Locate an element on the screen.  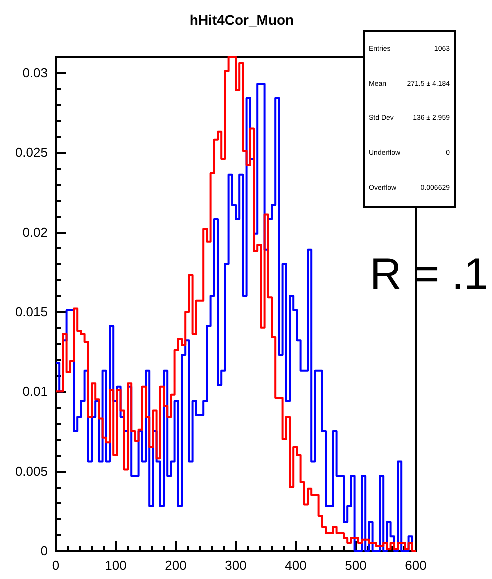
x-tick-label: 0 is located at coordinates (56, 565).